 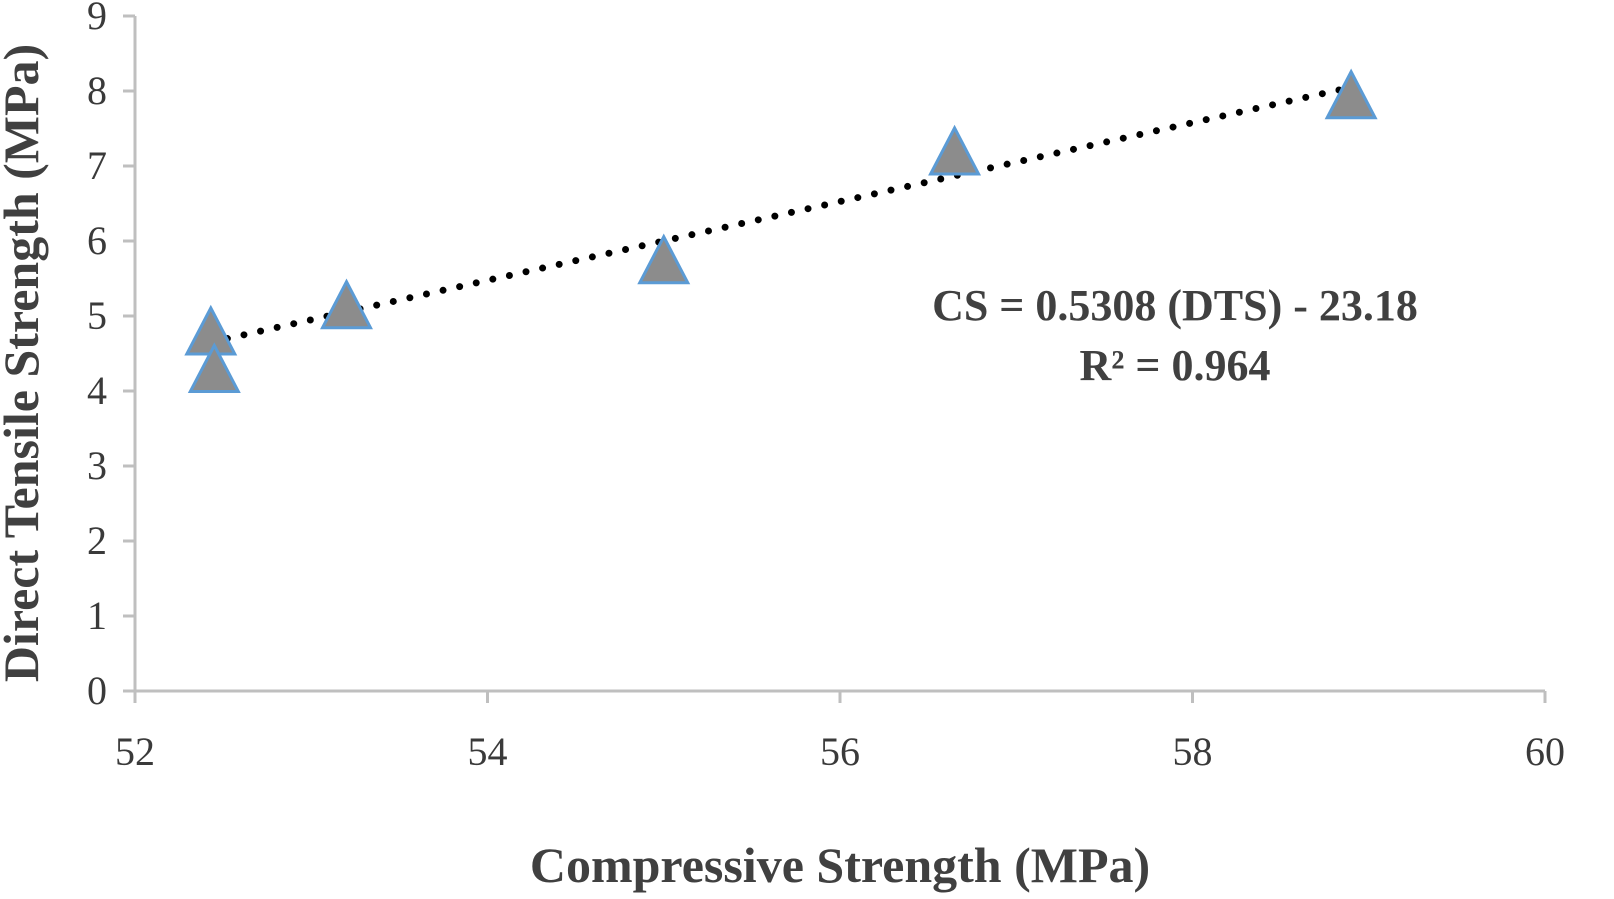 What do you see at coordinates (1175, 305) in the screenshot?
I see `equation-annotation: CS = 0.5308 (DTS) - 23.18` at bounding box center [1175, 305].